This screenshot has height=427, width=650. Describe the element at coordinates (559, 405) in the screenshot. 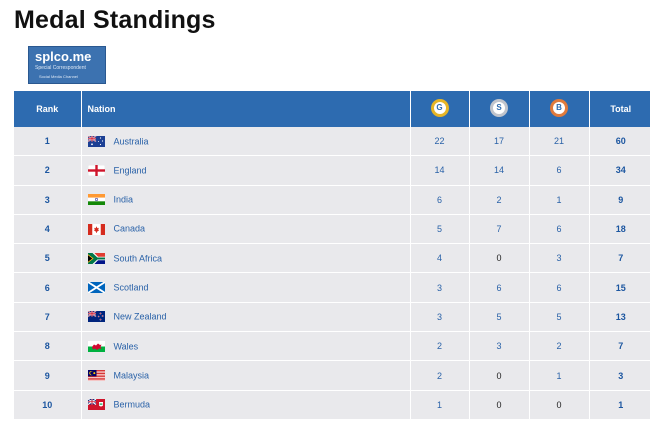

I see `bronze-cell: 0` at that location.